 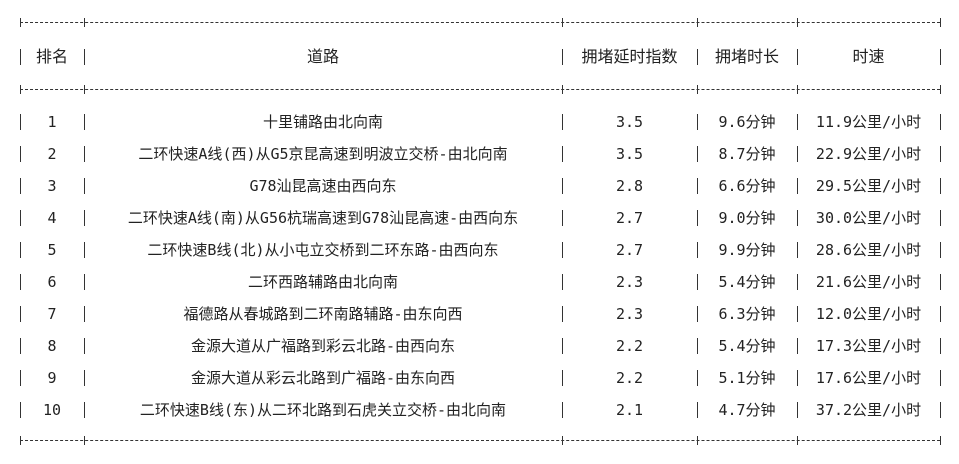 I want to click on cell-duration: 8.7分钟, so click(x=747, y=154).